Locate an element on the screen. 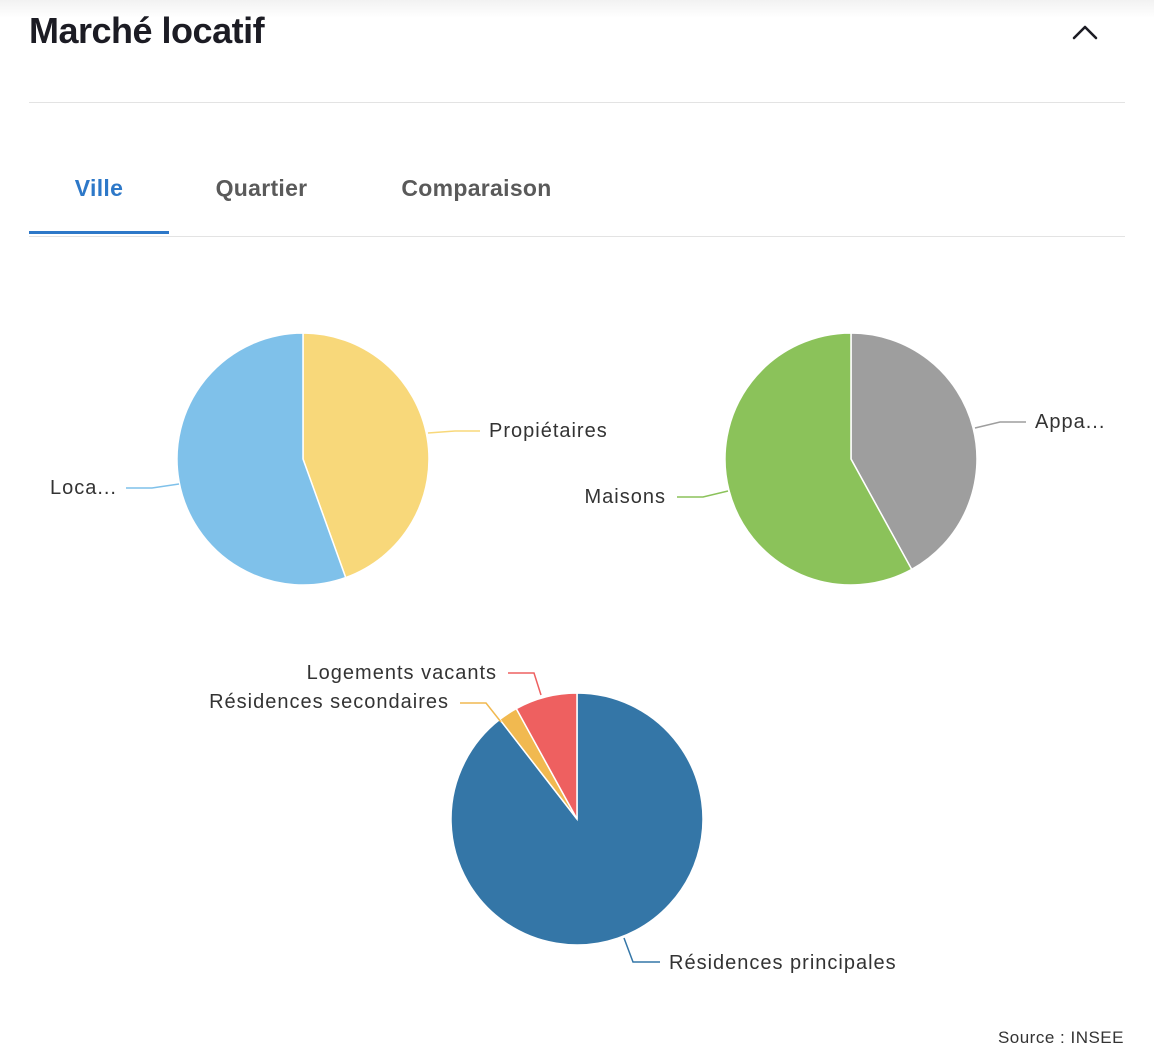 Image resolution: width=1154 pixels, height=1060 pixels. top-shadow is located at coordinates (577, 9).